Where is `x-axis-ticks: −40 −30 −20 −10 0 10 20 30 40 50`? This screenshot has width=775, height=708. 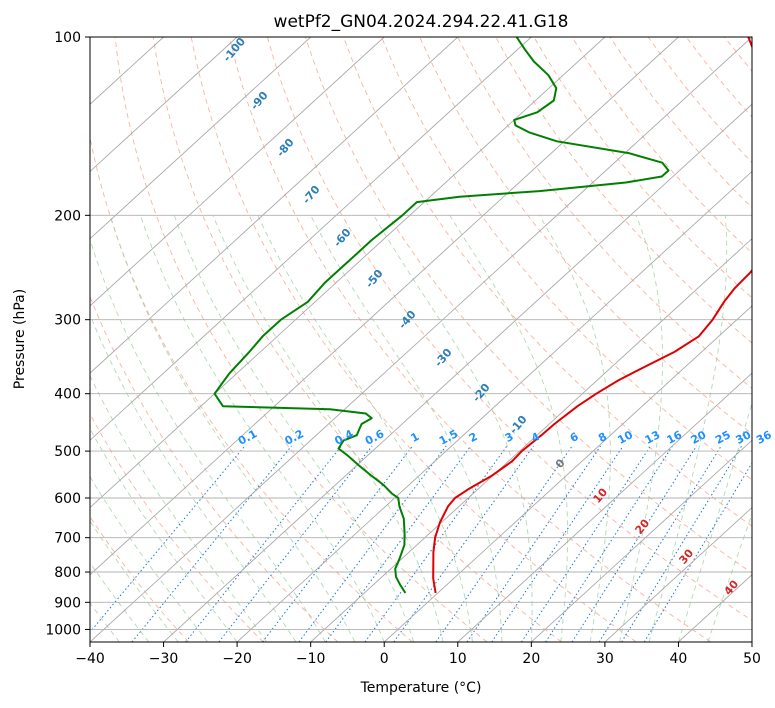
x-axis-ticks: −40 −30 −20 −10 0 10 20 30 40 50 is located at coordinates (418, 654).